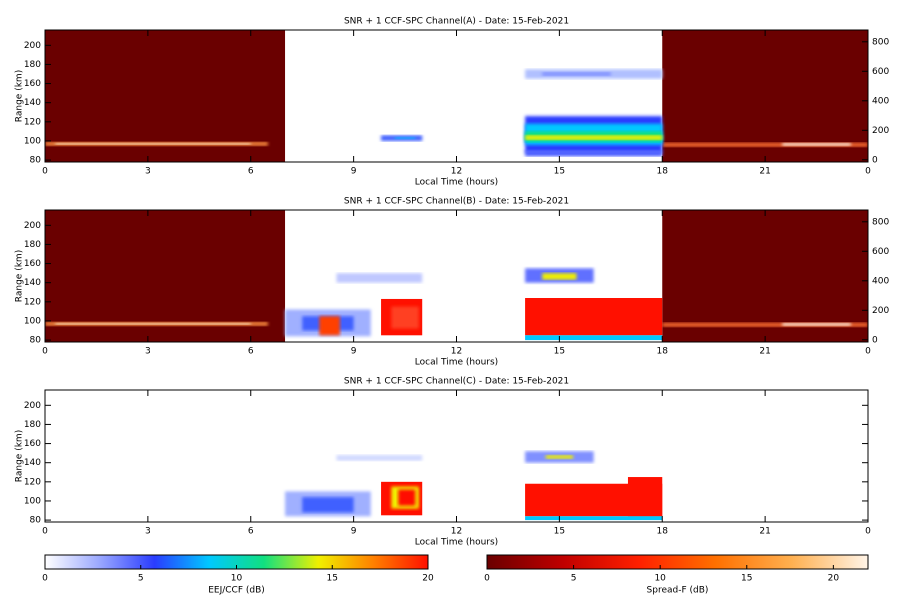  What do you see at coordinates (236, 591) in the screenshot?
I see `colorbar-label: EEJ/CCF (dB)` at bounding box center [236, 591].